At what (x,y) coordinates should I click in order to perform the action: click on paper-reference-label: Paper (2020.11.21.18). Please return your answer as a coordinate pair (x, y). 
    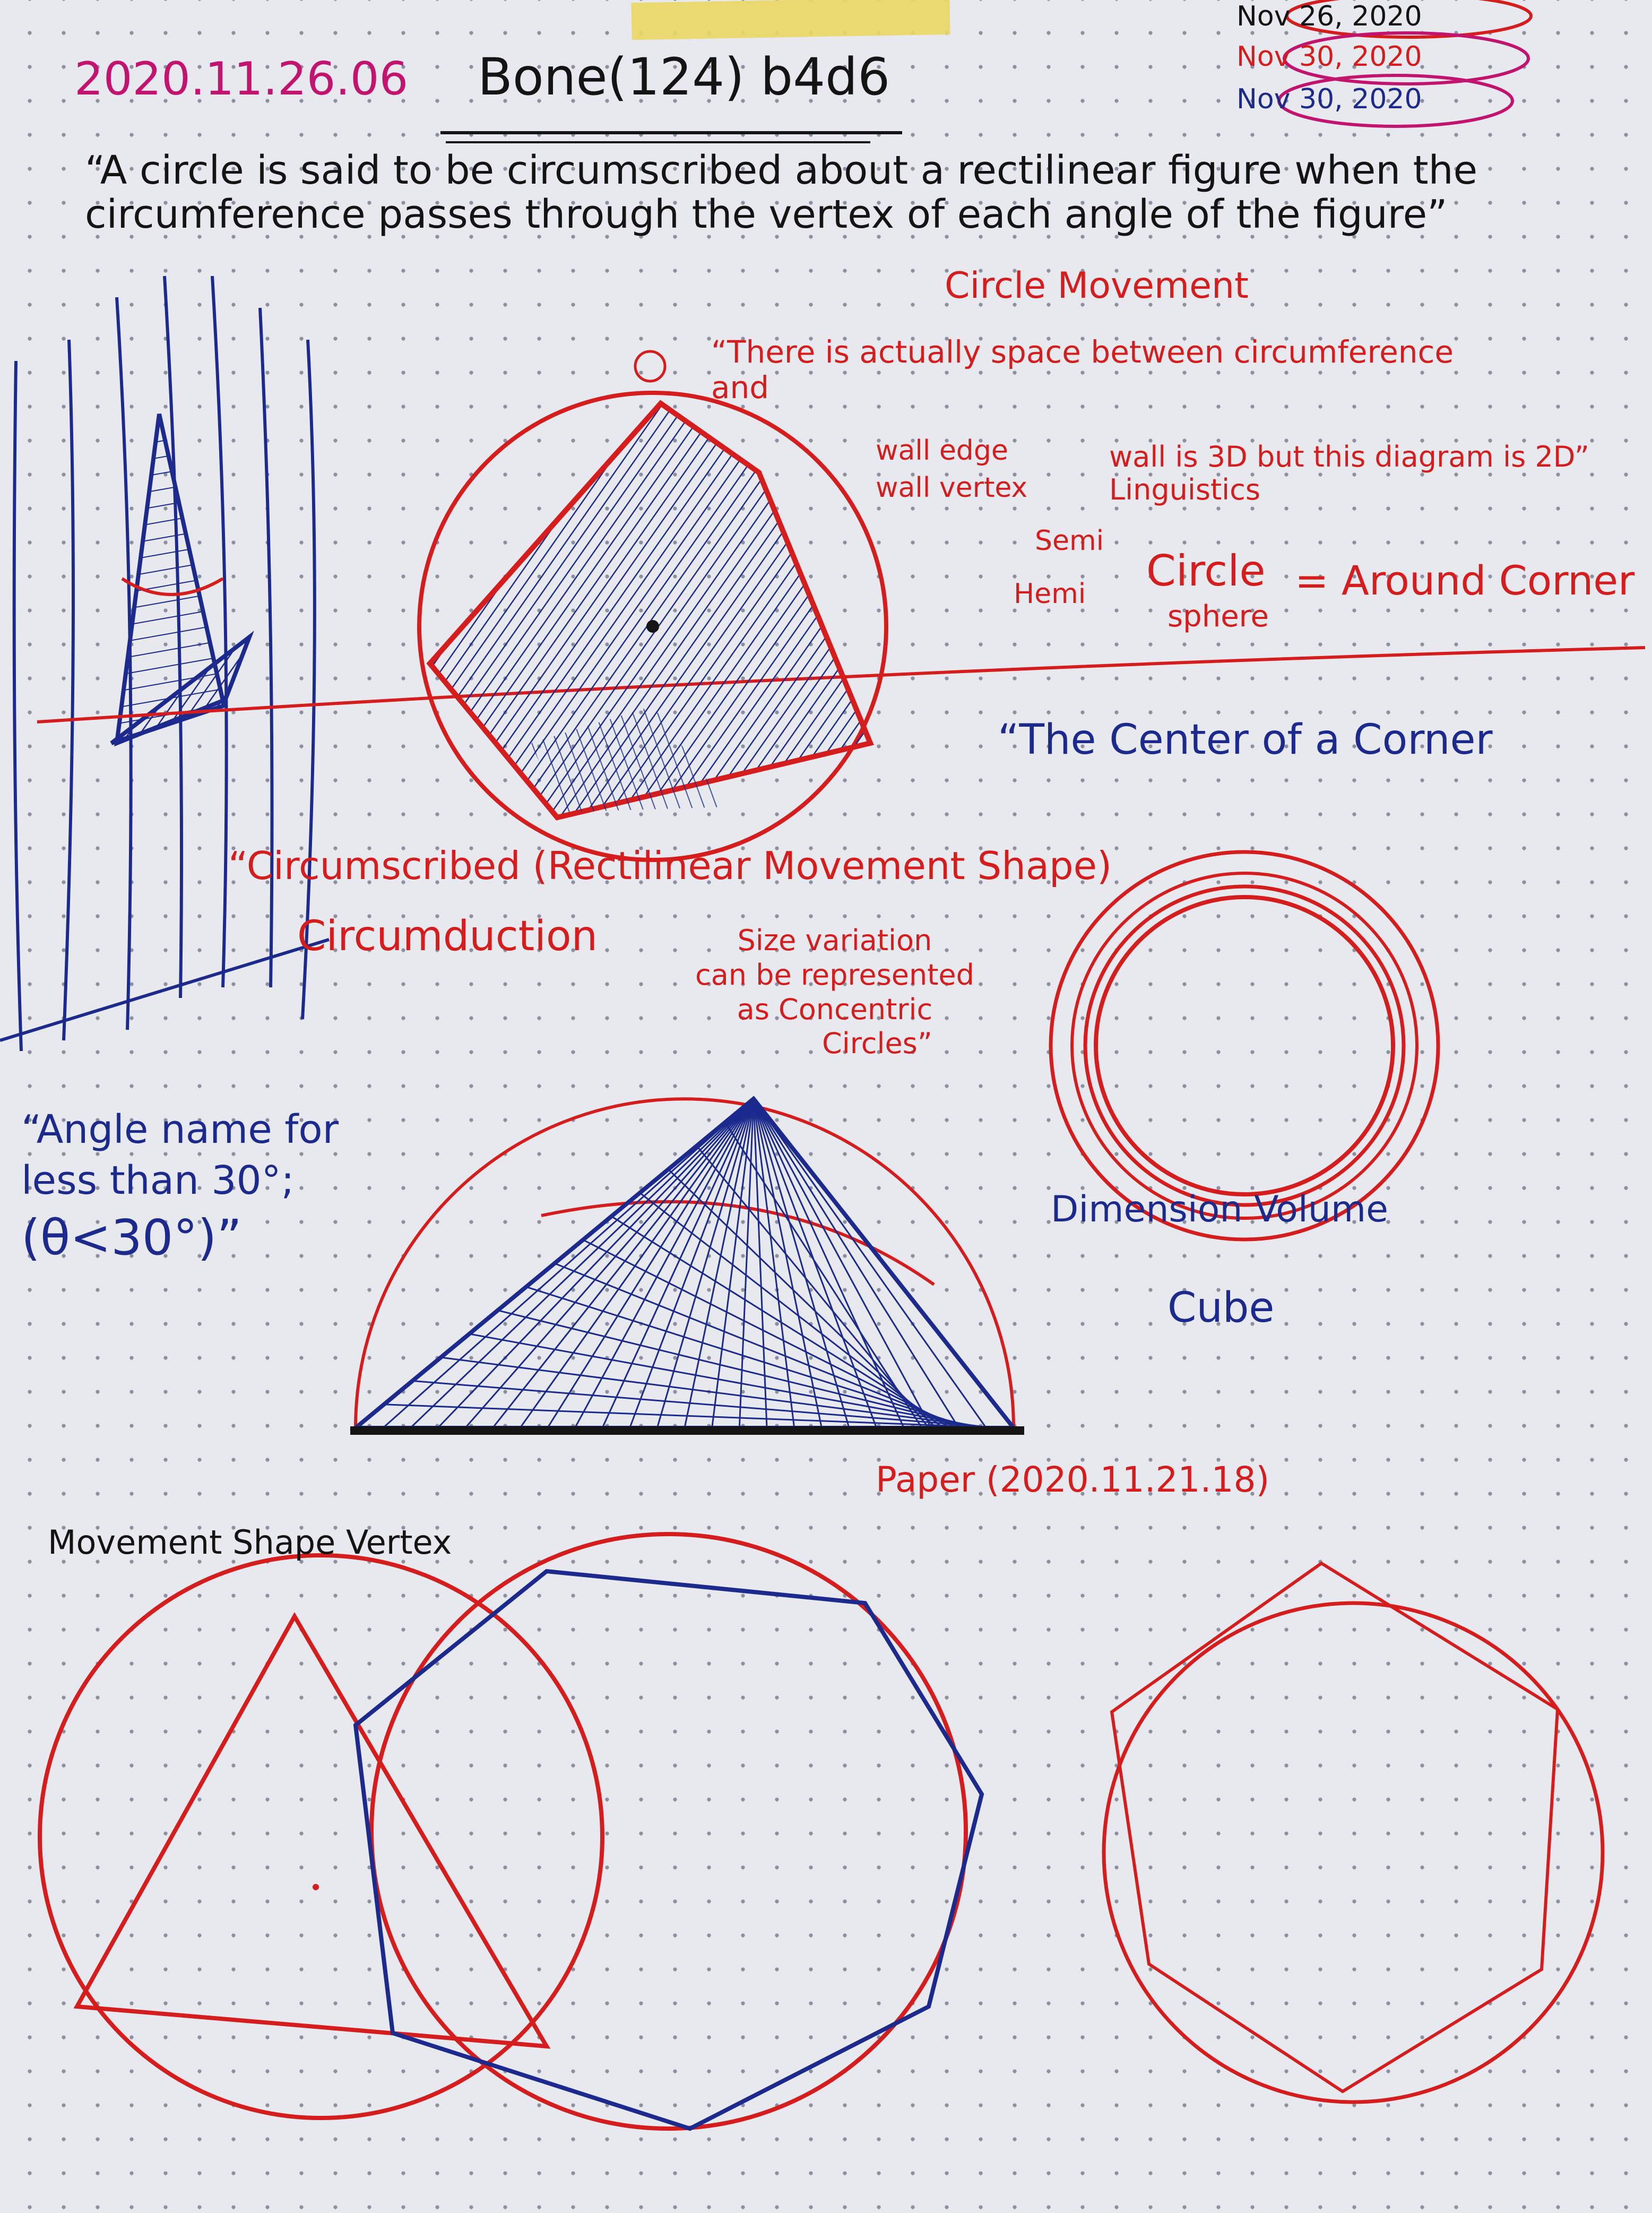
    Looking at the image, I should click on (1073, 1479).